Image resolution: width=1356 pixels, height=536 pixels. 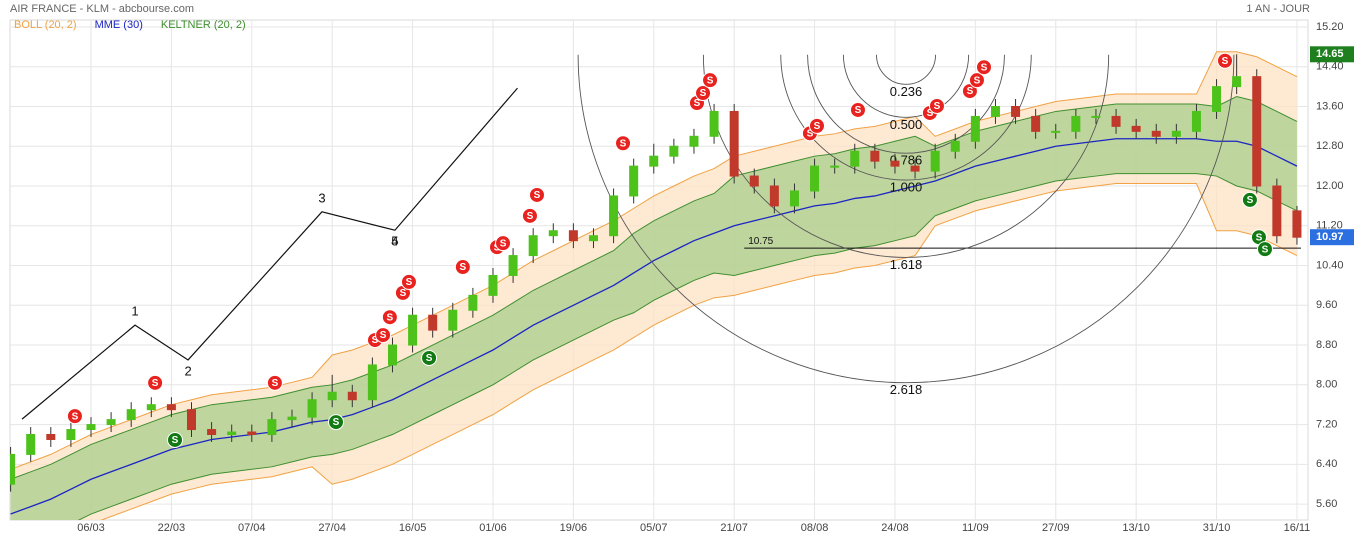 I want to click on wave-label: 3, so click(x=321, y=197).